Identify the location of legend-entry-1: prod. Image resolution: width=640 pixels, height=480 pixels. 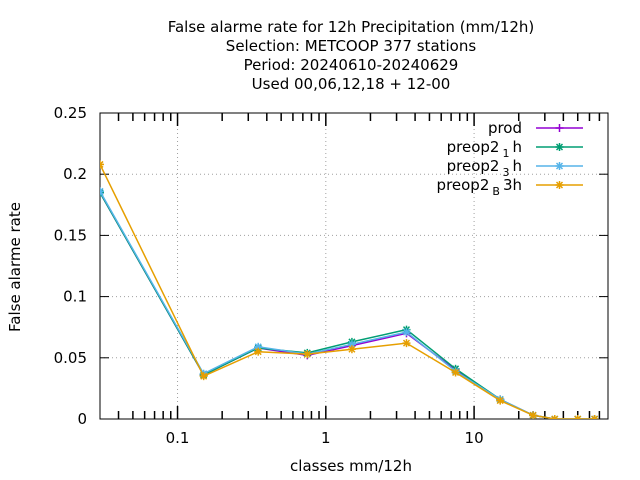
(535, 128).